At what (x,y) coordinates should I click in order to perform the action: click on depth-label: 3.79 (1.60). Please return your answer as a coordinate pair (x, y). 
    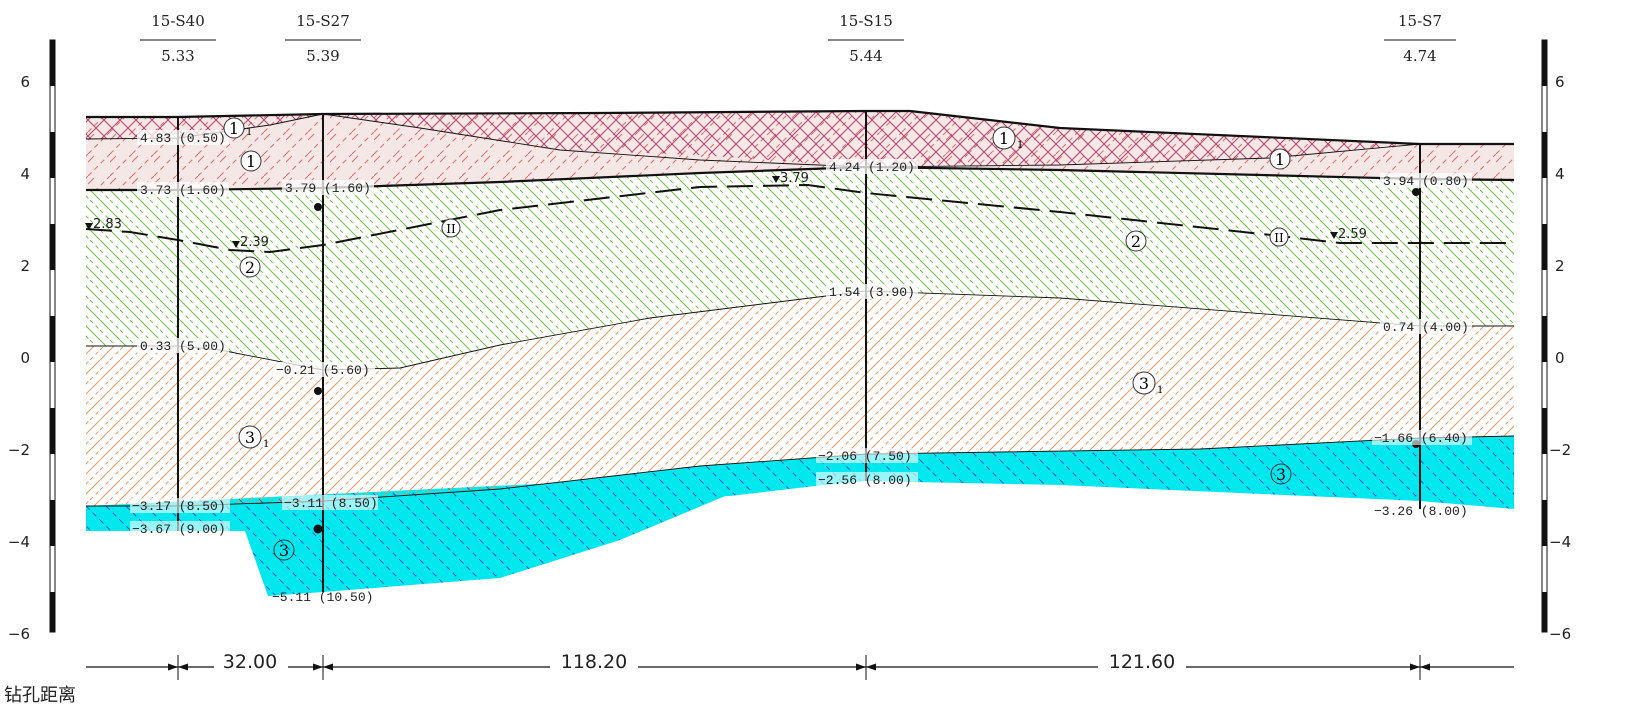
    Looking at the image, I should click on (328, 188).